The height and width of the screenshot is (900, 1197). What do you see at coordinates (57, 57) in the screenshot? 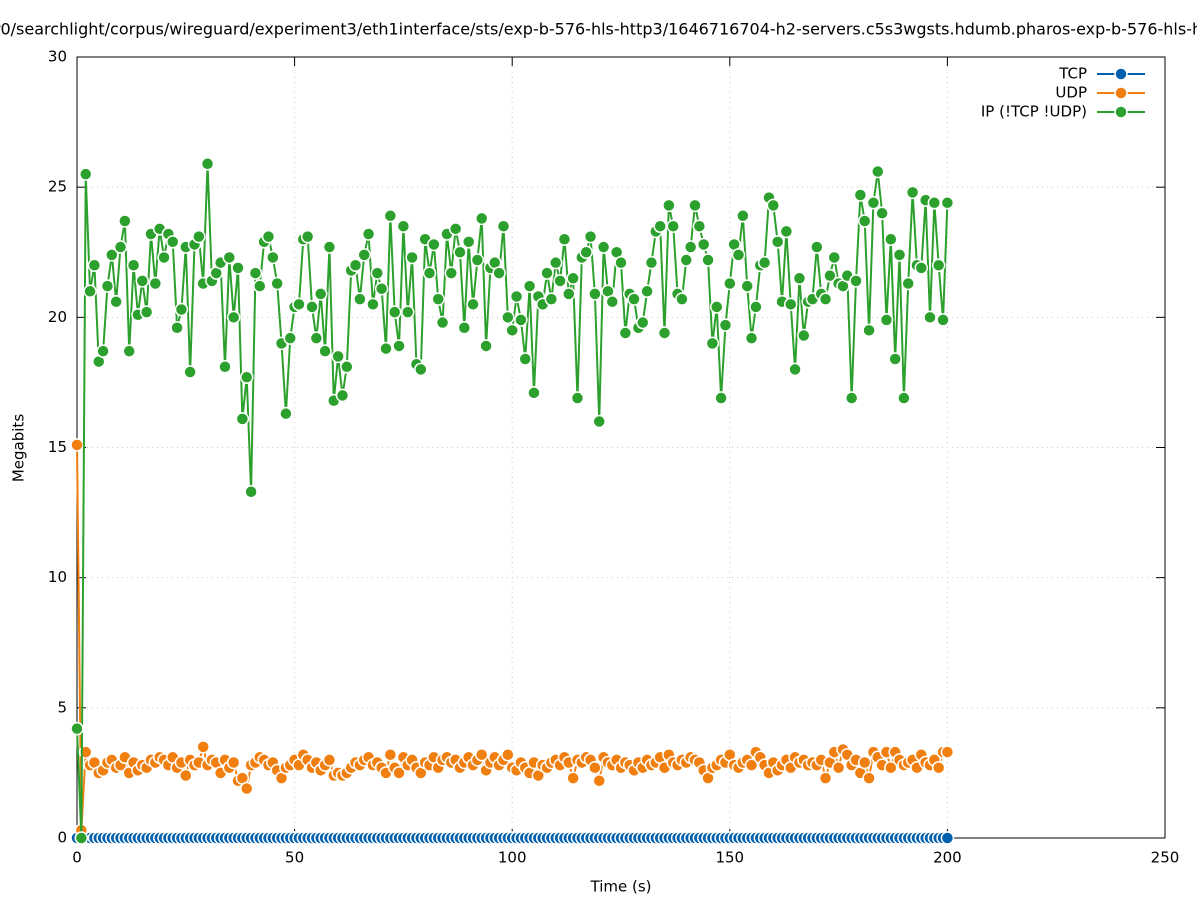
I see `y-tick-label: 30` at bounding box center [57, 57].